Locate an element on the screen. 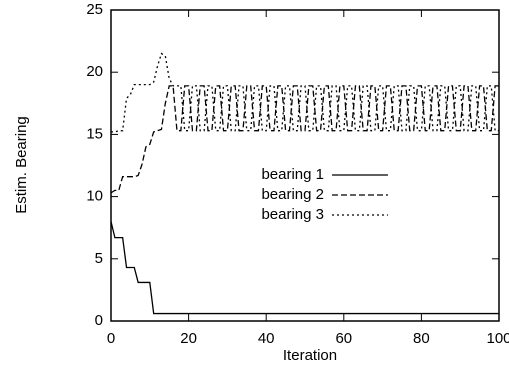 The image size is (509, 374). y-tick-label: 0 is located at coordinates (99, 320).